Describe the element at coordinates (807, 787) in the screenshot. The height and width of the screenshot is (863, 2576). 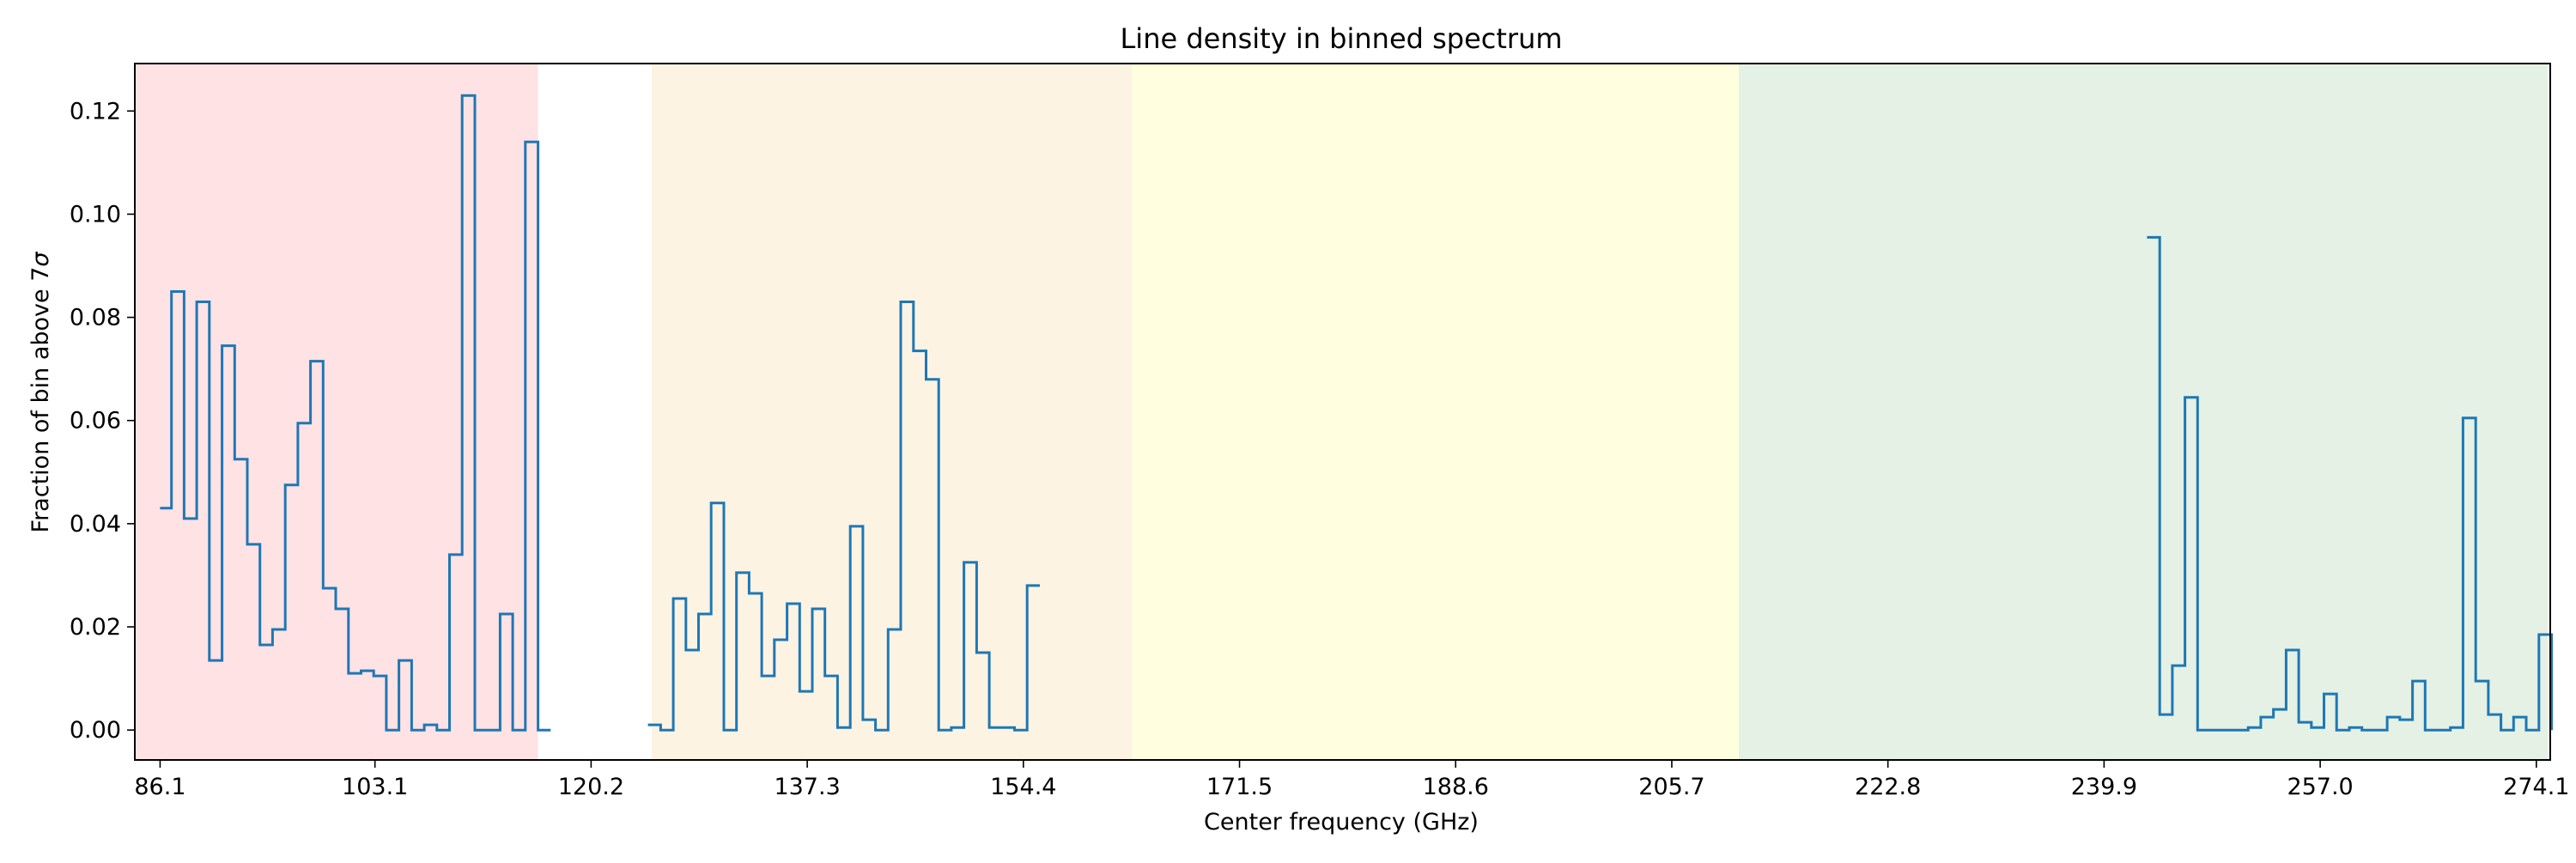
I see `x-tick-label: 137.3` at that location.